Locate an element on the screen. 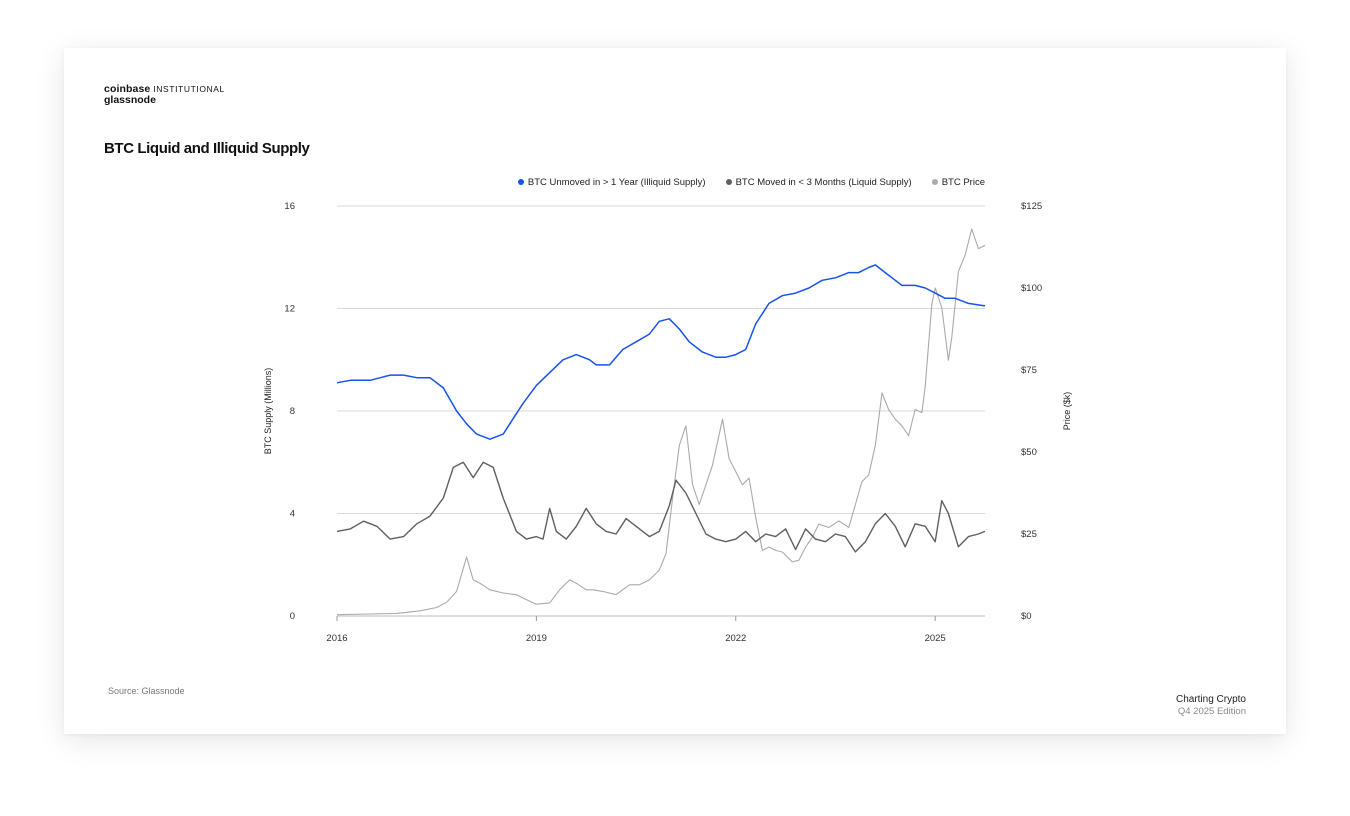  footer-edition: Q4 2025 Edition is located at coordinates (1211, 711).